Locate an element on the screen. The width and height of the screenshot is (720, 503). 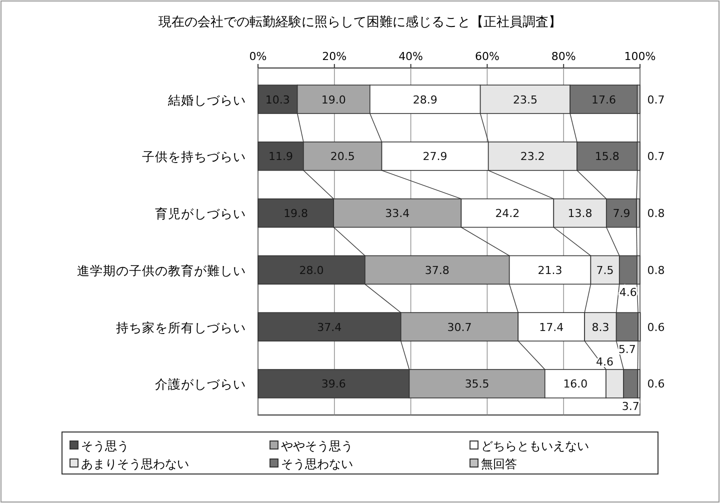
data-label: 28.9 is located at coordinates (425, 99).